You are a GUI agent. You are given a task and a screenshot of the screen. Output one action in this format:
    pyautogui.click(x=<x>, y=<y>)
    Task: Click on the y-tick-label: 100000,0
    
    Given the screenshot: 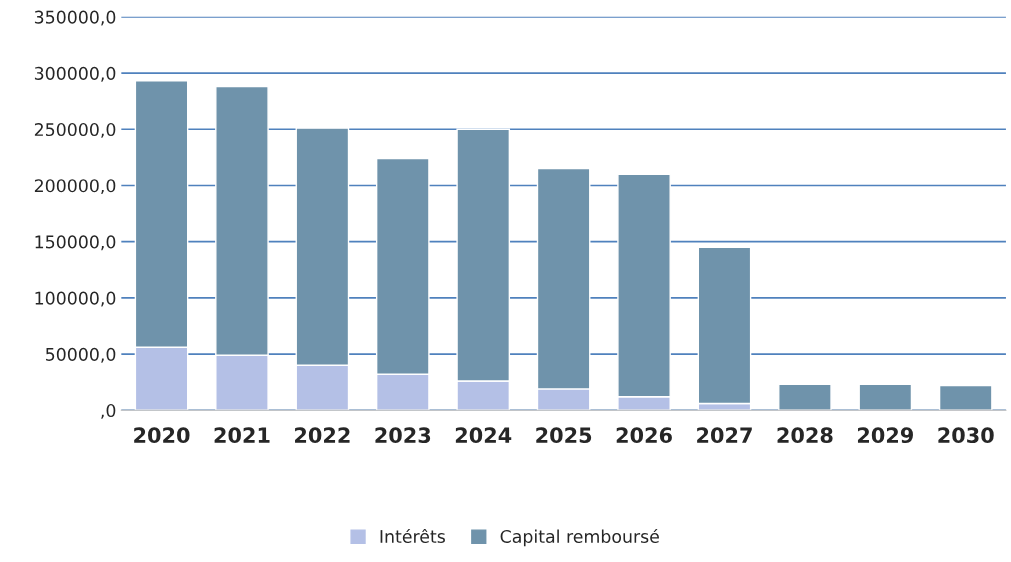 What is the action you would take?
    pyautogui.click(x=75, y=299)
    